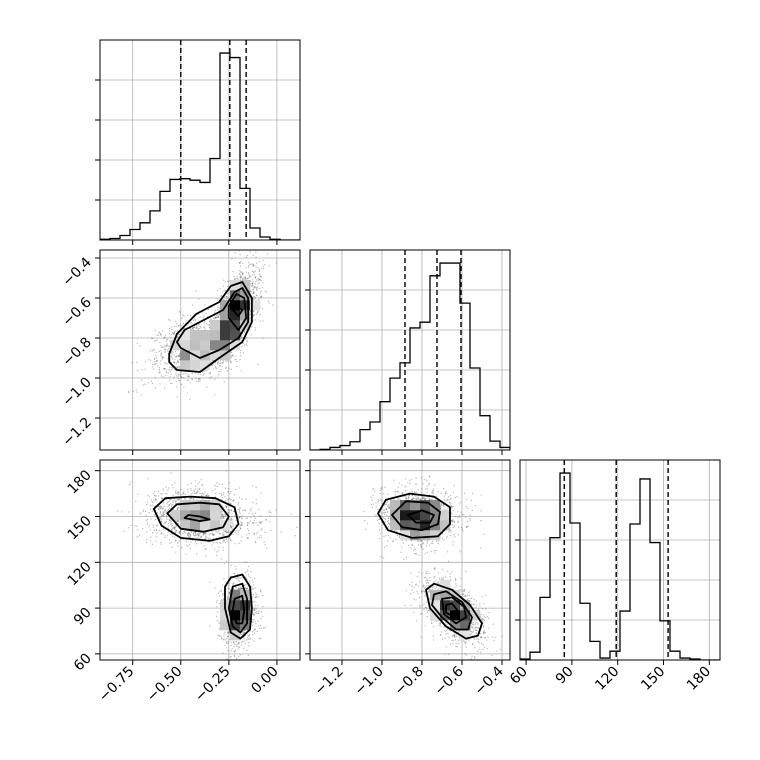  What do you see at coordinates (200, 140) in the screenshot?
I see `hist-clip-group` at bounding box center [200, 140].